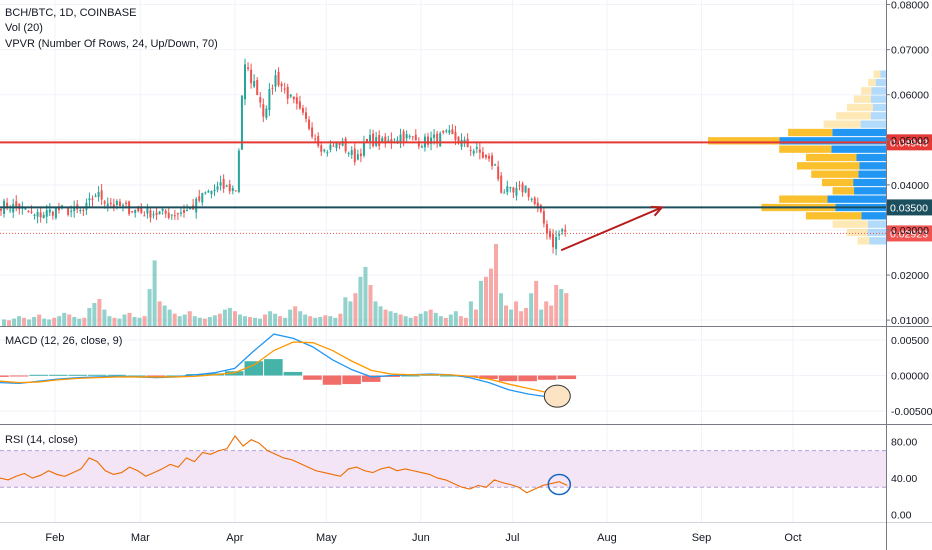 This screenshot has width=932, height=550. Describe the element at coordinates (901, 516) in the screenshot. I see `rsi-tick-label: 0.00` at that location.